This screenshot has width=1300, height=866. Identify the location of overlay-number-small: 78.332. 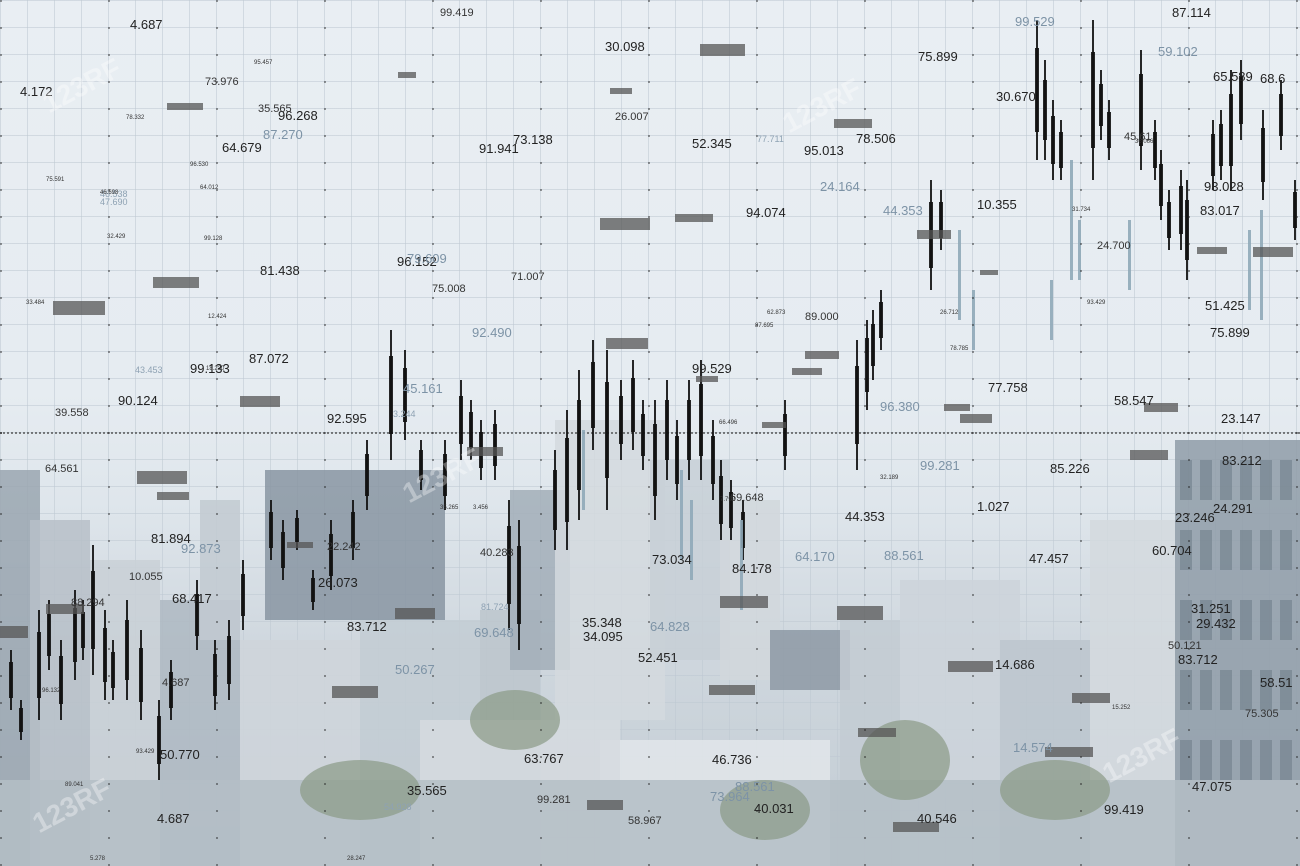
(135, 118).